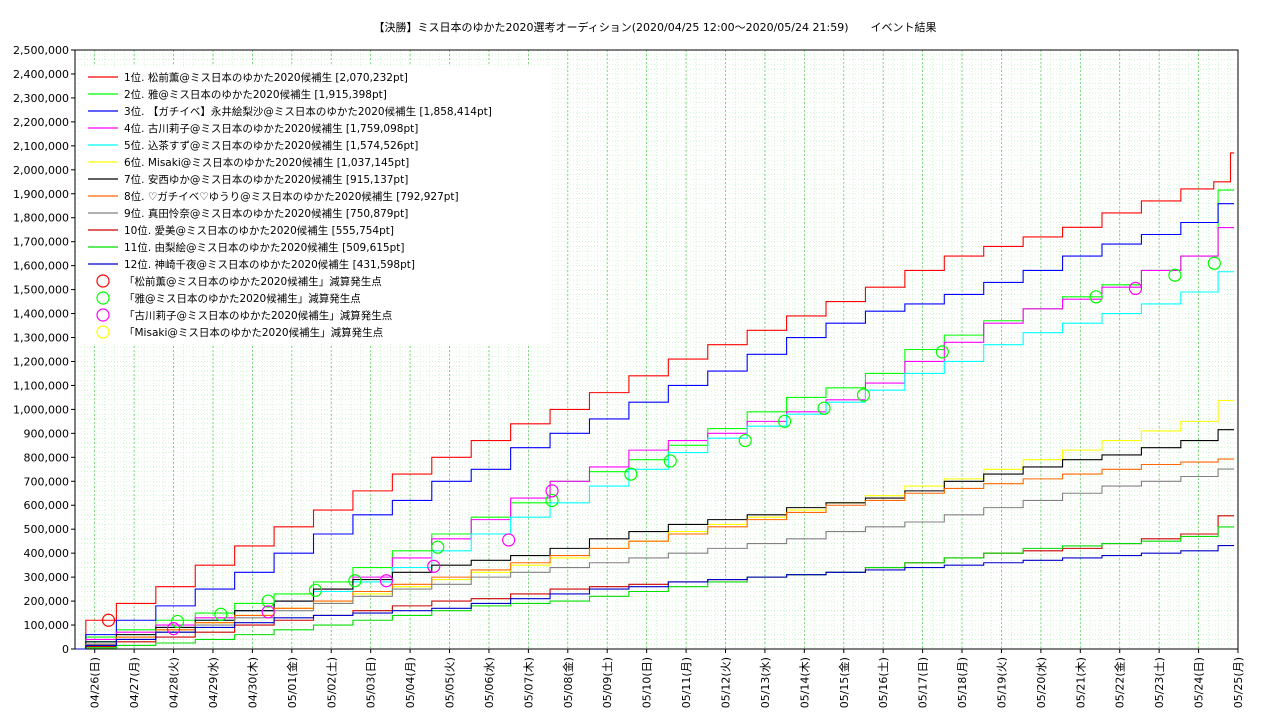  What do you see at coordinates (41, 122) in the screenshot?
I see `y-tick-label: 2,200,000` at bounding box center [41, 122].